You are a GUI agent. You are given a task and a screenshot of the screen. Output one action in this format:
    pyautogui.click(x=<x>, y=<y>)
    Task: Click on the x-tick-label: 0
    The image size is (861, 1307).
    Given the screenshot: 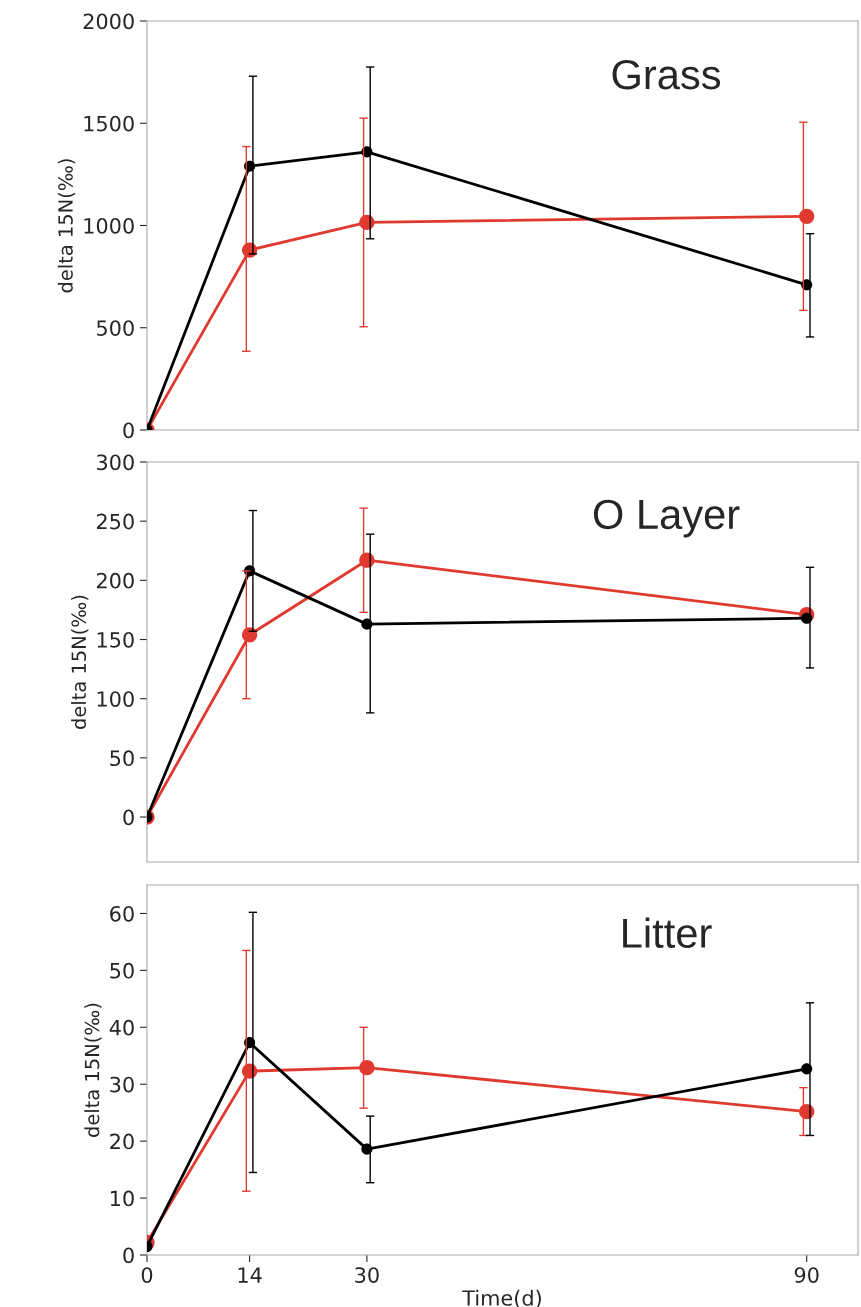 What is the action you would take?
    pyautogui.click(x=147, y=1275)
    